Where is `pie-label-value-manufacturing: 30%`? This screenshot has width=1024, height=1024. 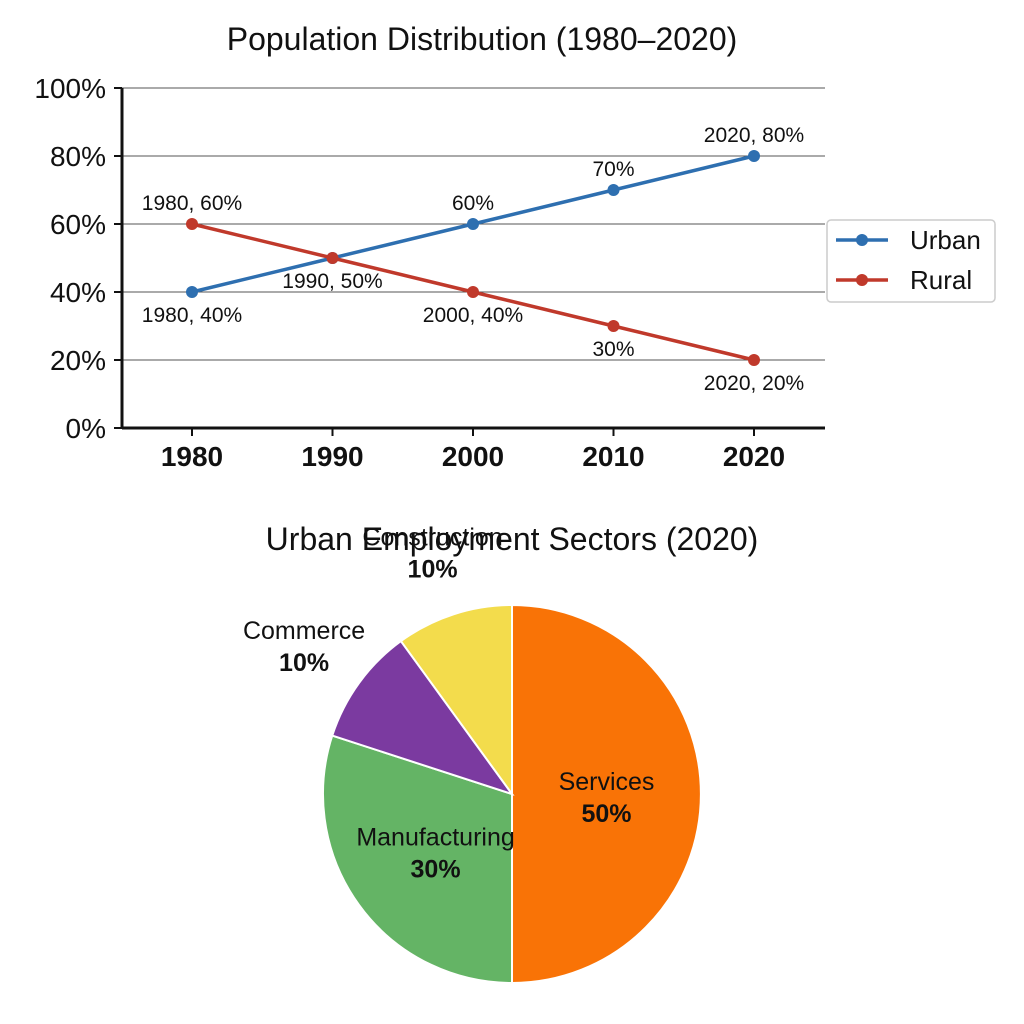
pie-label-value-manufacturing: 30% is located at coordinates (436, 870).